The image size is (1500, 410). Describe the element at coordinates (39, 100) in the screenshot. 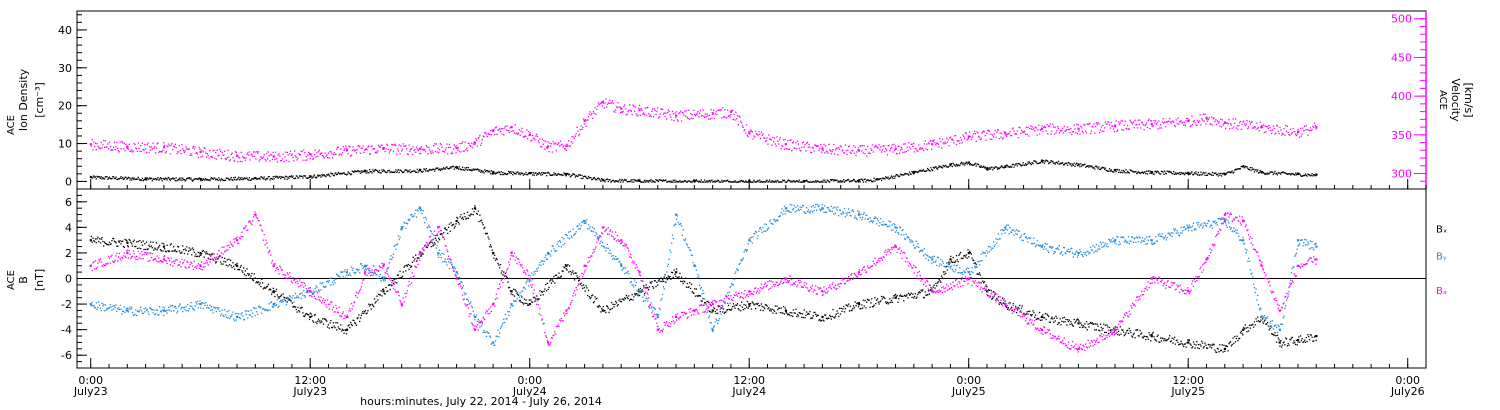

I see `top-left-label-line3: [cm⁻³]` at that location.